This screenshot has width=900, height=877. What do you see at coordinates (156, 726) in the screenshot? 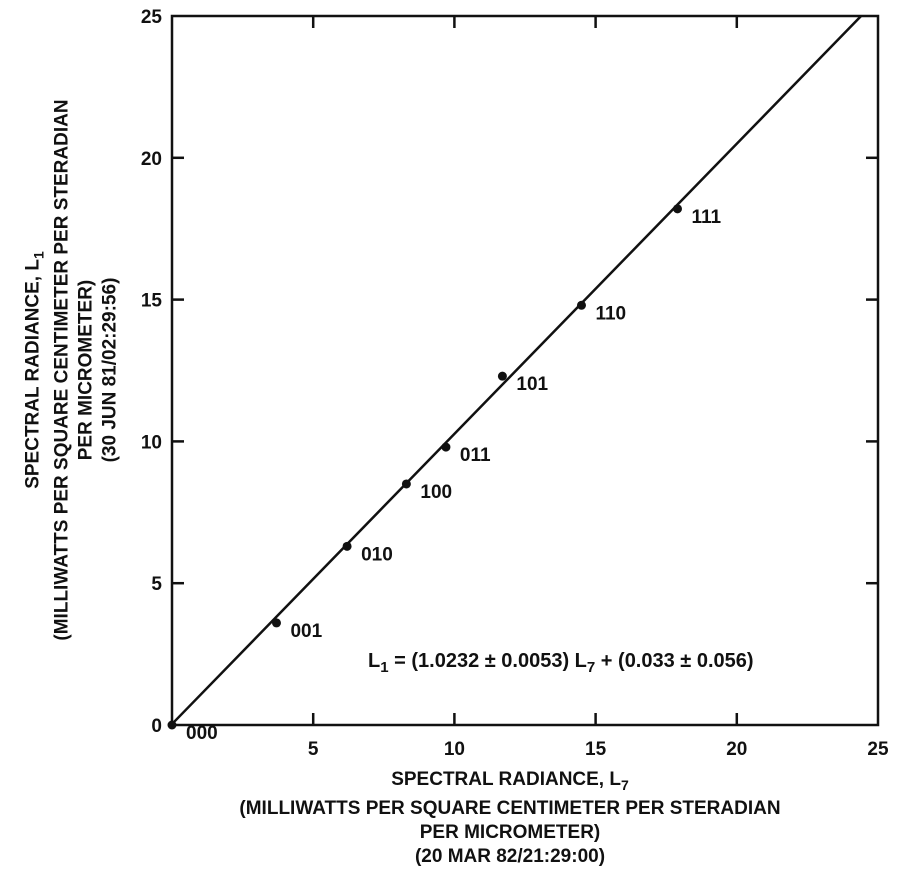
I see `y-tick-label: 0` at bounding box center [156, 726].